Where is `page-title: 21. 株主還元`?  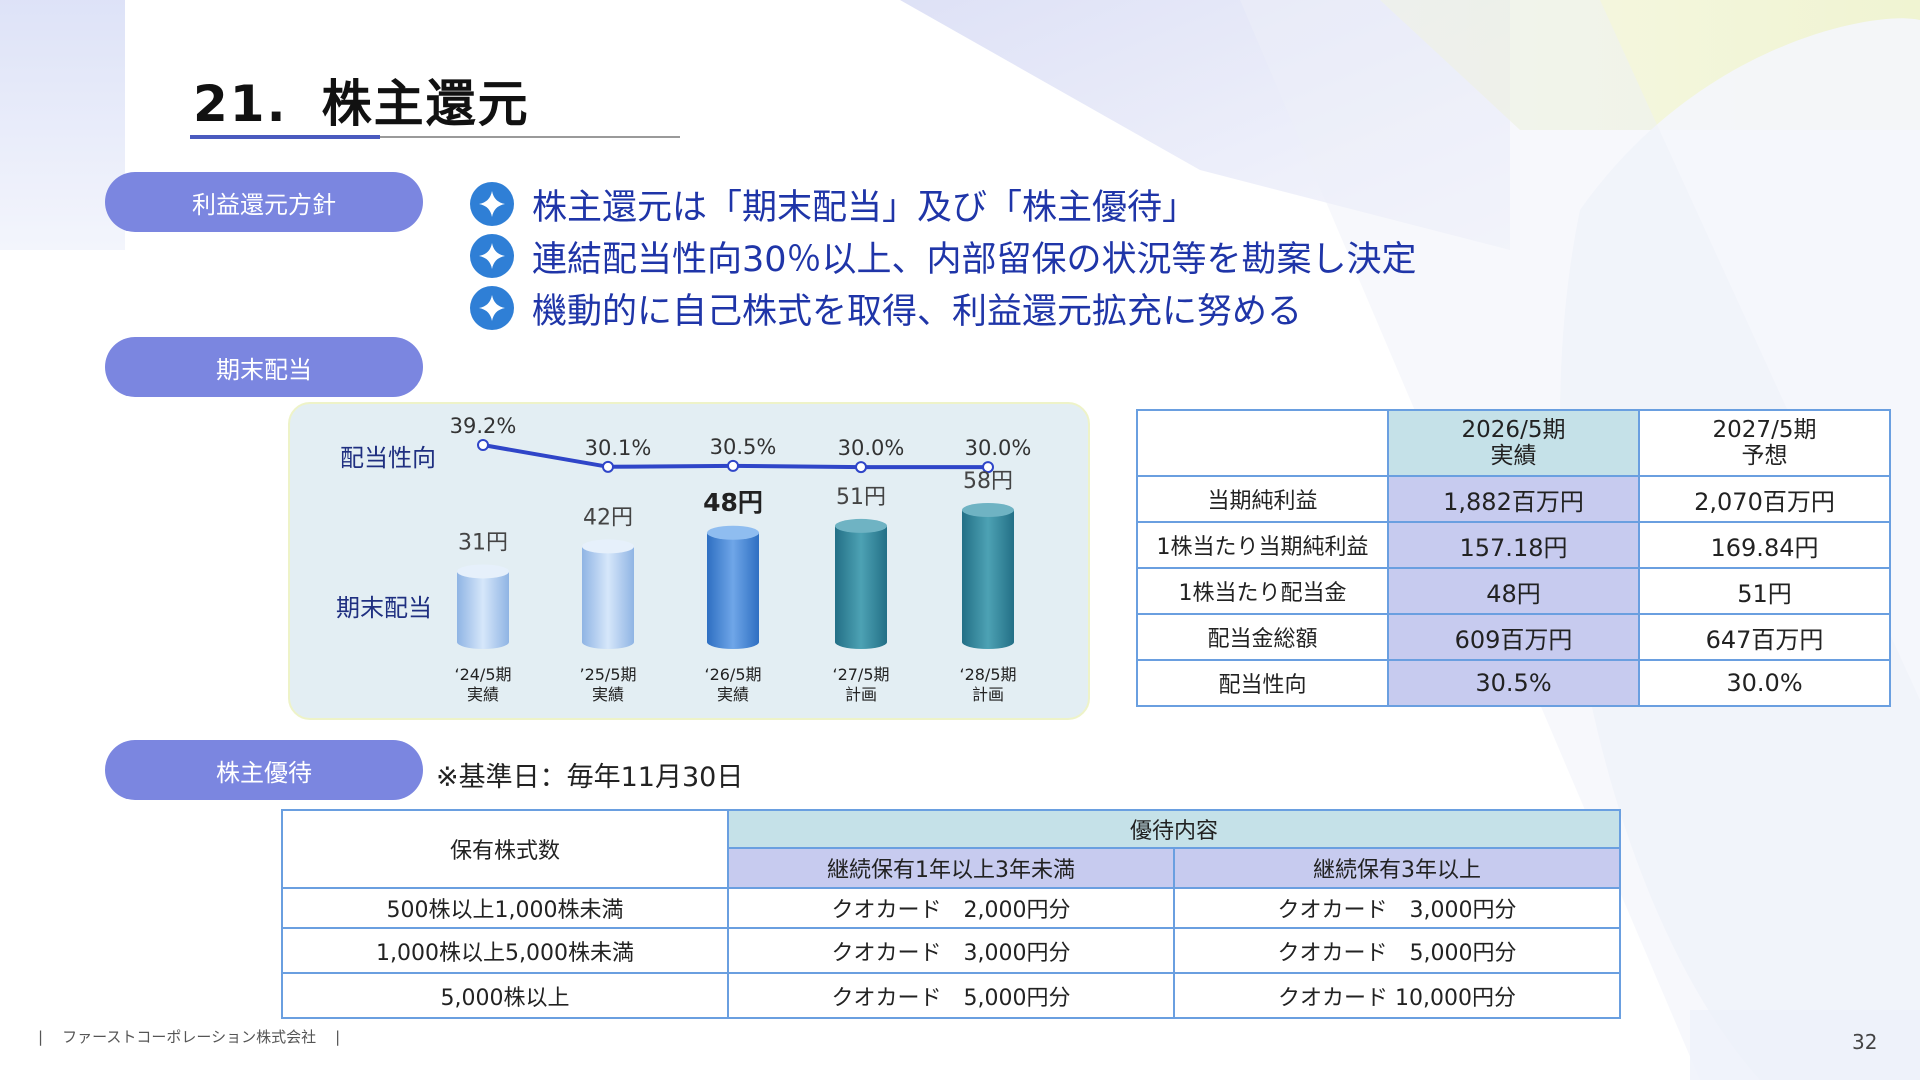 page-title: 21. 株主還元 is located at coordinates (361, 100).